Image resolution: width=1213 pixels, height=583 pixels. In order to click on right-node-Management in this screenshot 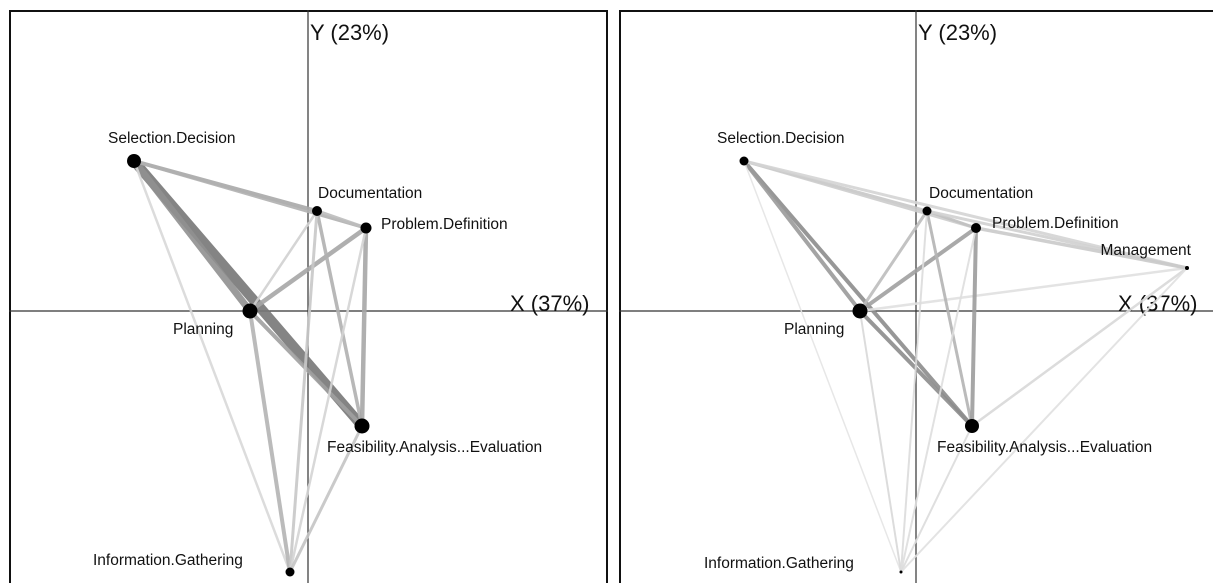, I will do `click(1187, 268)`.